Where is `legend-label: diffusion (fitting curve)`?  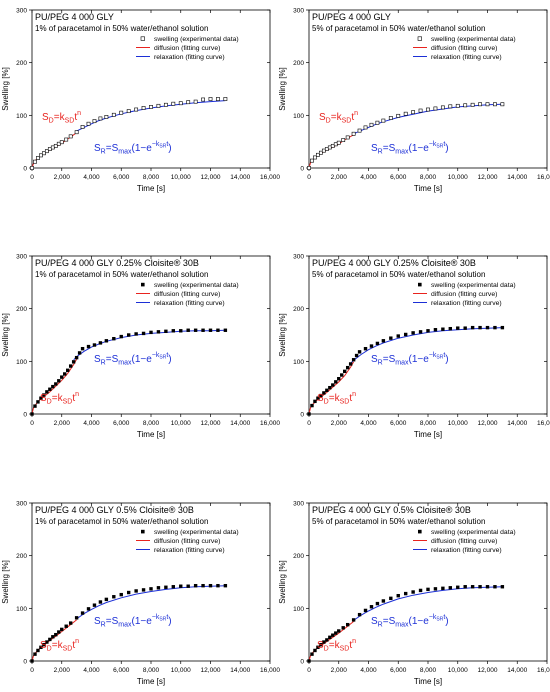
legend-label: diffusion (fitting curve) is located at coordinates (464, 541).